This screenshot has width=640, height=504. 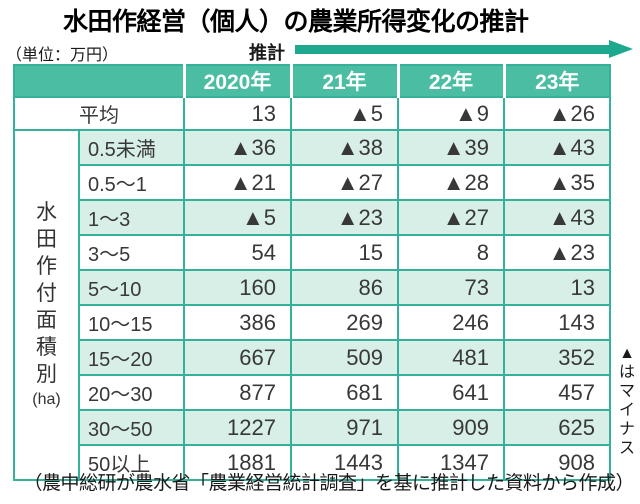 I want to click on row-label: 5～10, so click(x=131, y=287).